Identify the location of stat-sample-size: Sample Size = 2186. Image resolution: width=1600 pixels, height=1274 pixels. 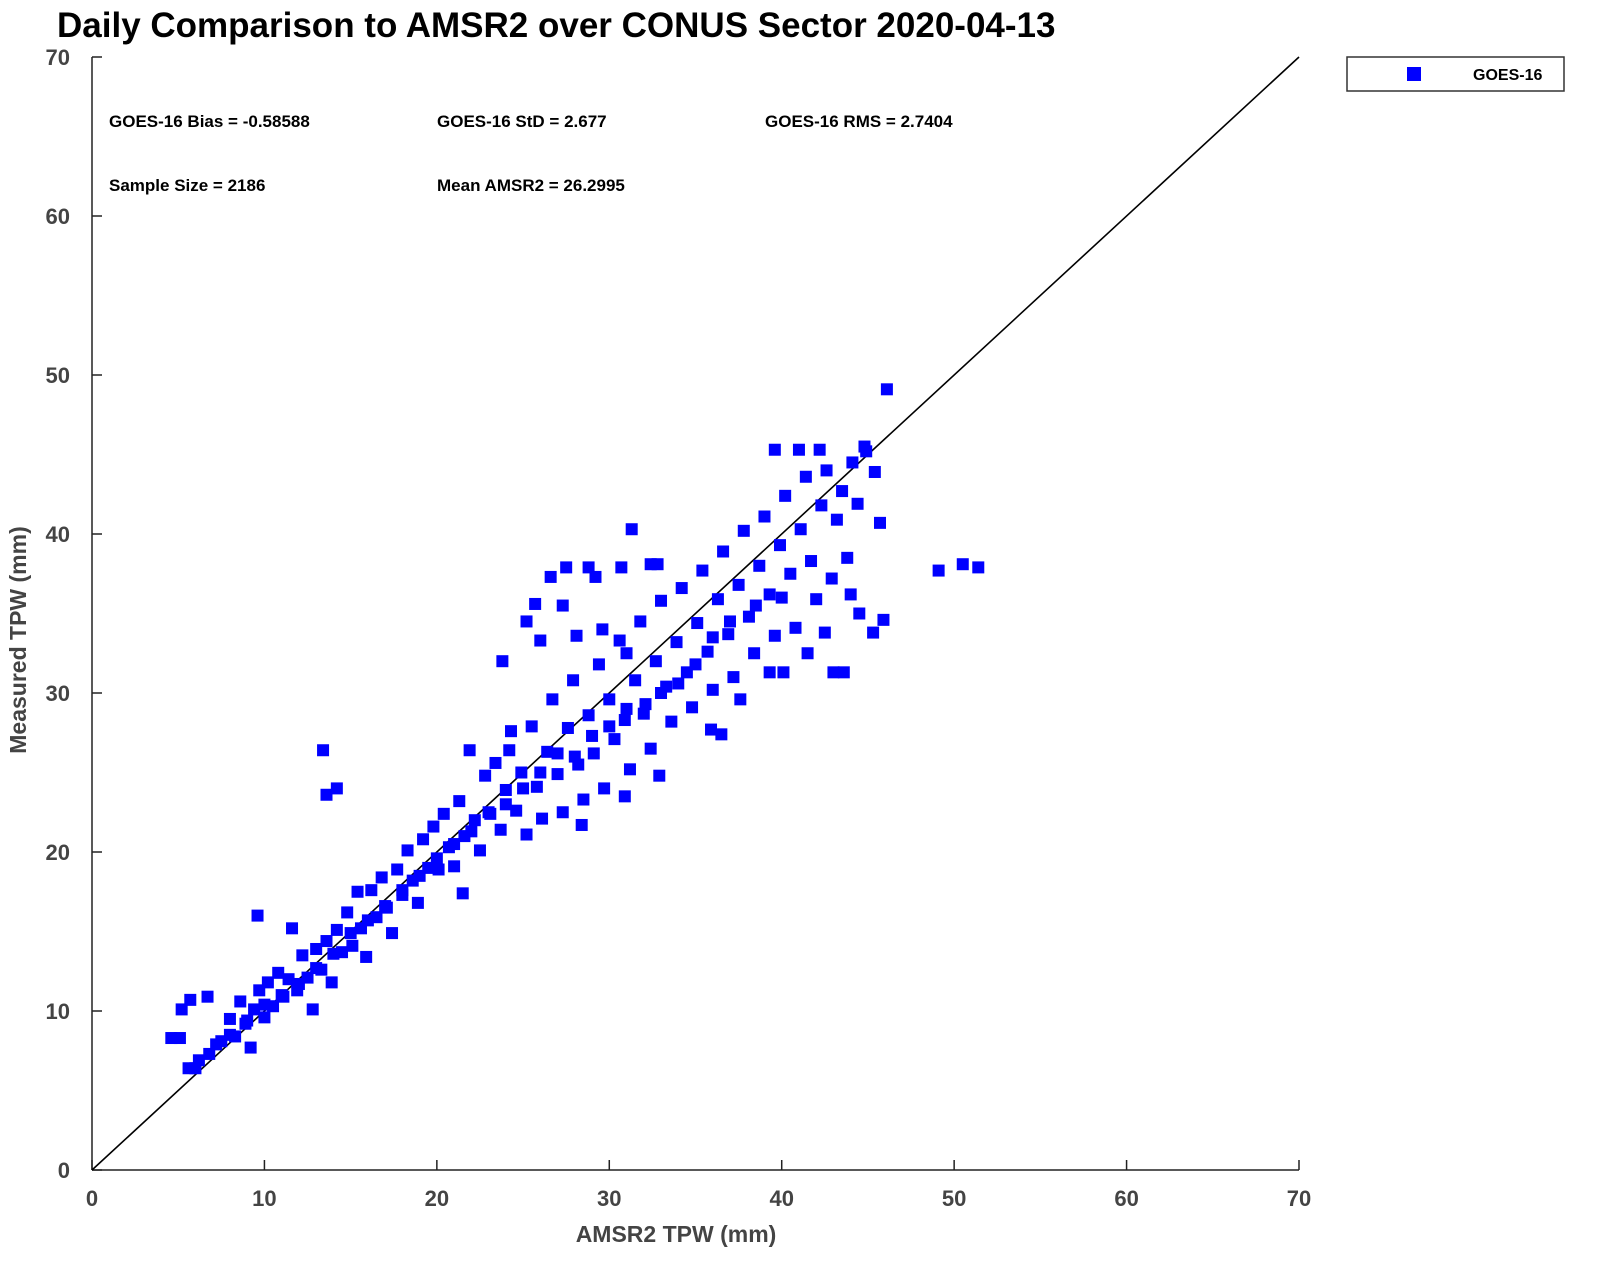
(187, 185).